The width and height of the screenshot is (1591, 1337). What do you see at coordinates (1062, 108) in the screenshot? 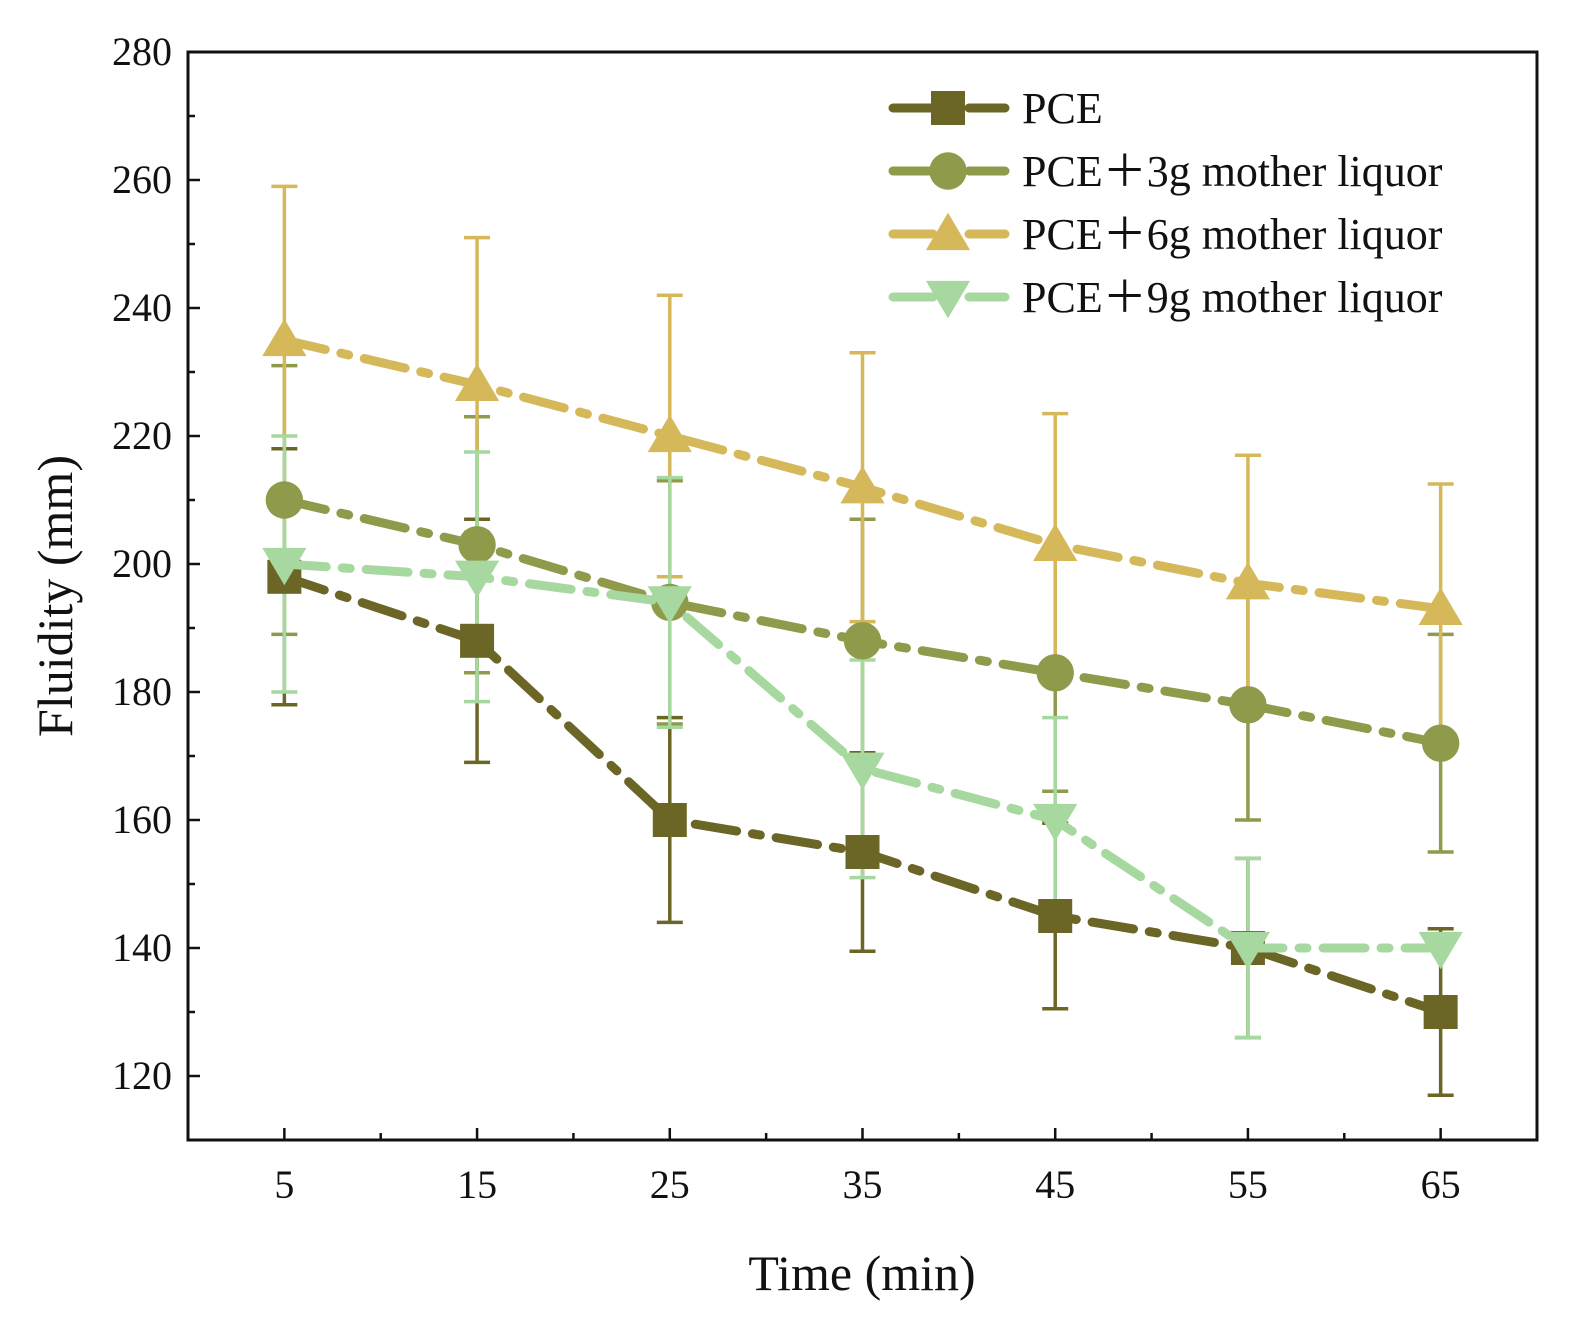
I see `legend-label: PCE` at bounding box center [1062, 108].